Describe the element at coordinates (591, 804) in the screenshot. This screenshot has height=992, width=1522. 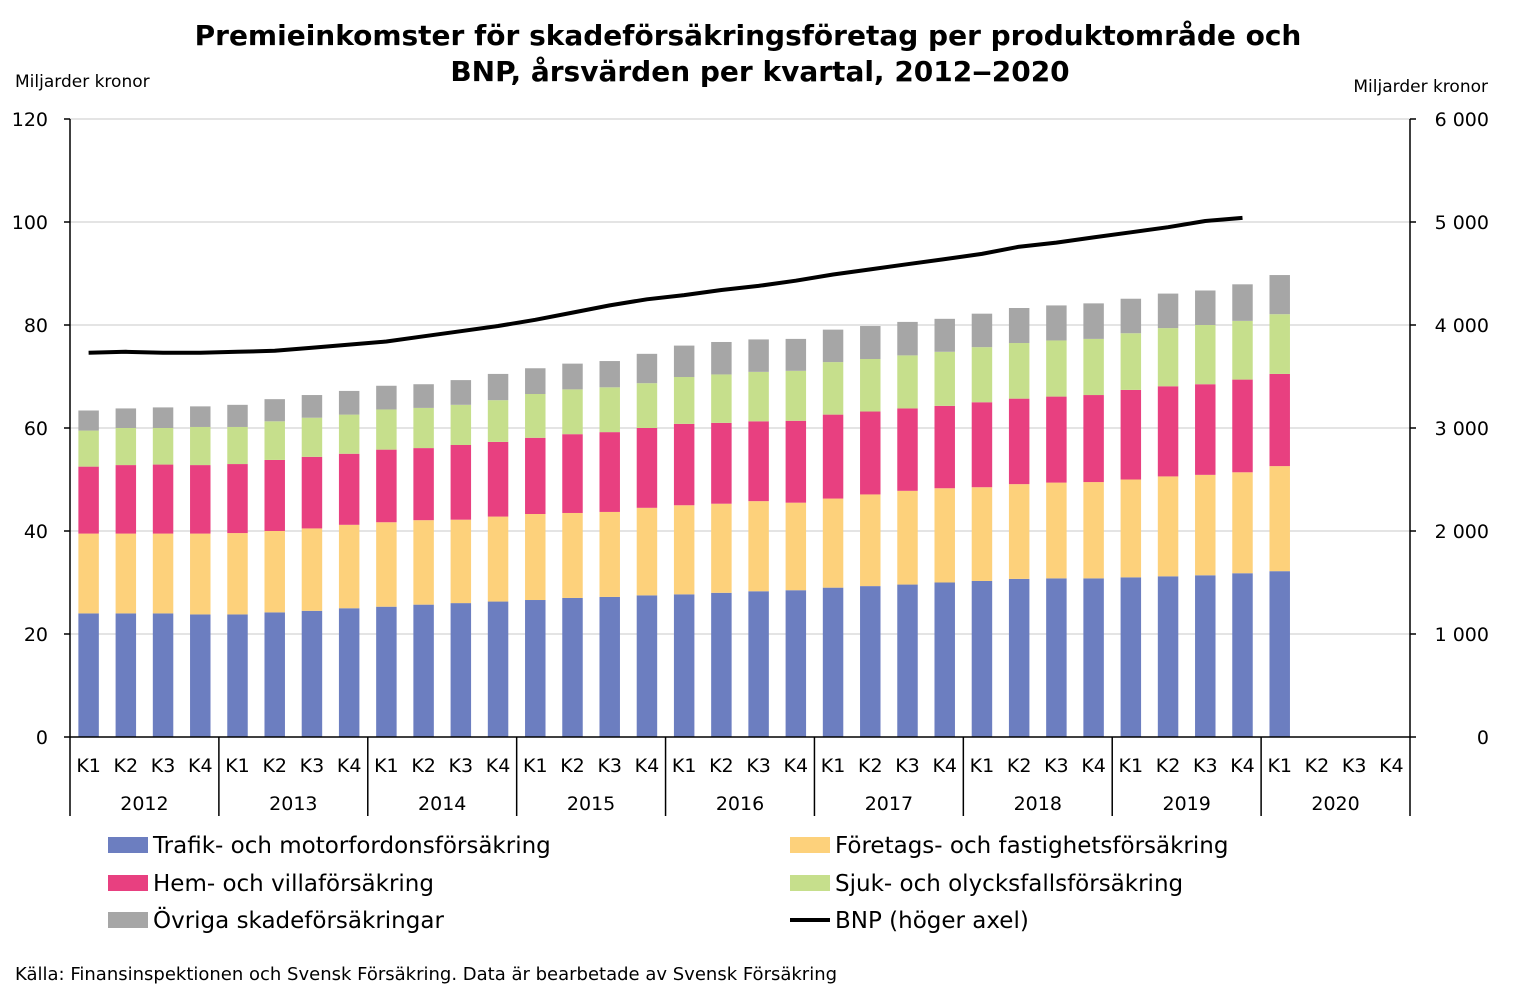
I see `year-label: 2015` at that location.